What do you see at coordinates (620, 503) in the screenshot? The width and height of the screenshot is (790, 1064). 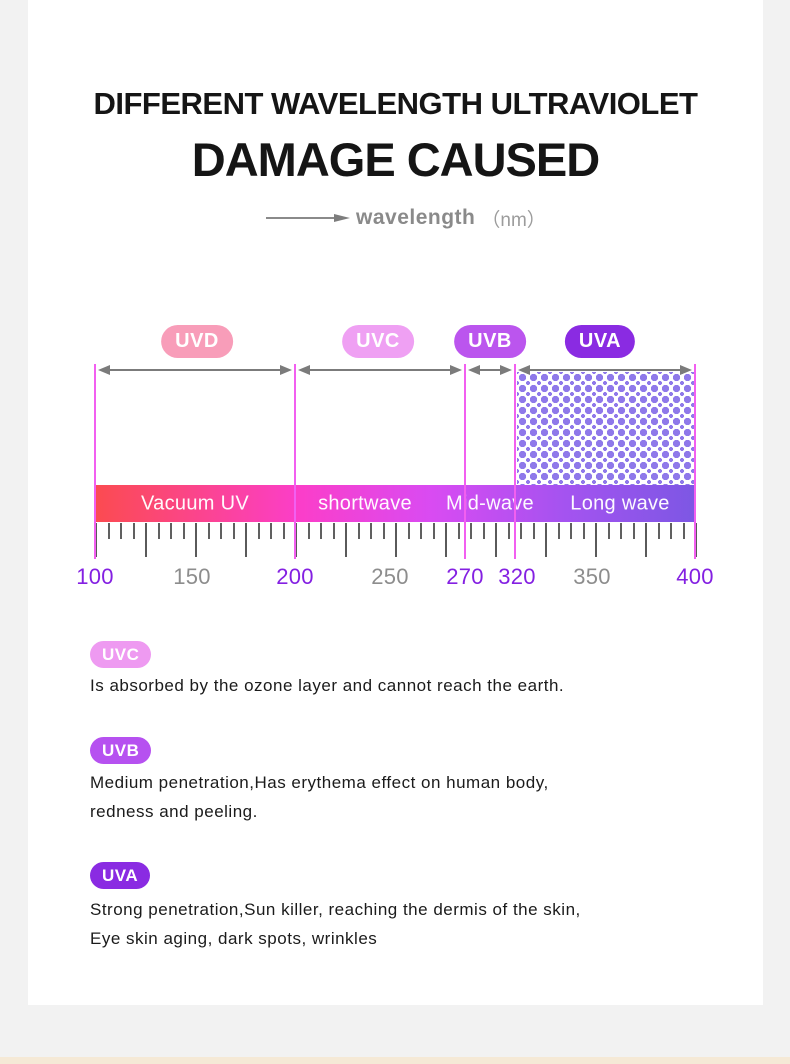 I see `segment-label-uva: Long wave` at bounding box center [620, 503].